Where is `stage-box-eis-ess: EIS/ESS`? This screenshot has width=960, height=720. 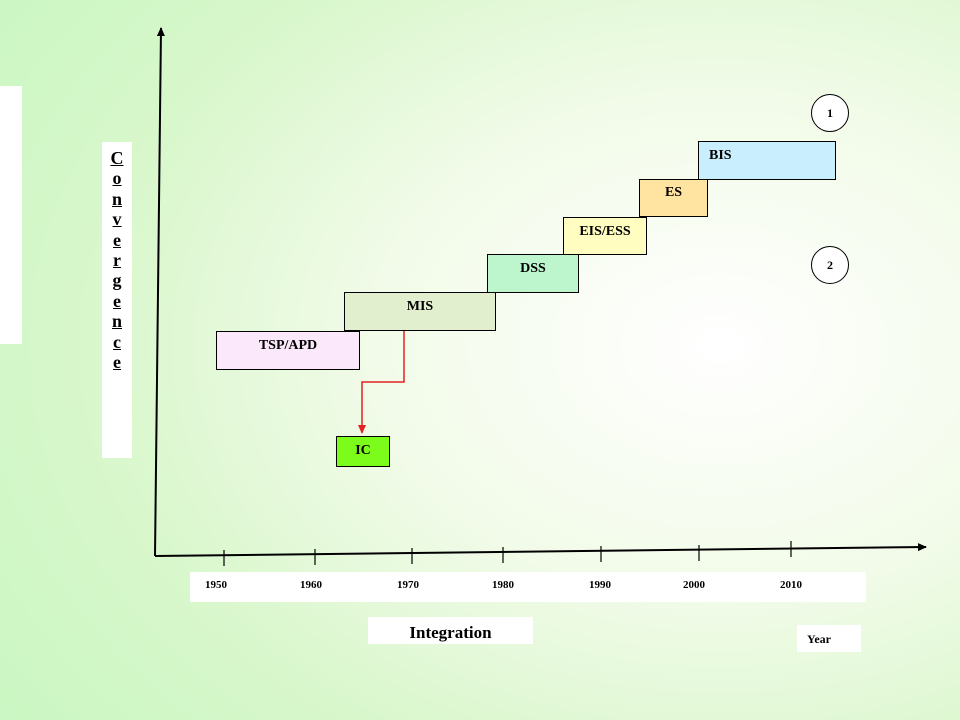
stage-box-eis-ess: EIS/ESS is located at coordinates (605, 236).